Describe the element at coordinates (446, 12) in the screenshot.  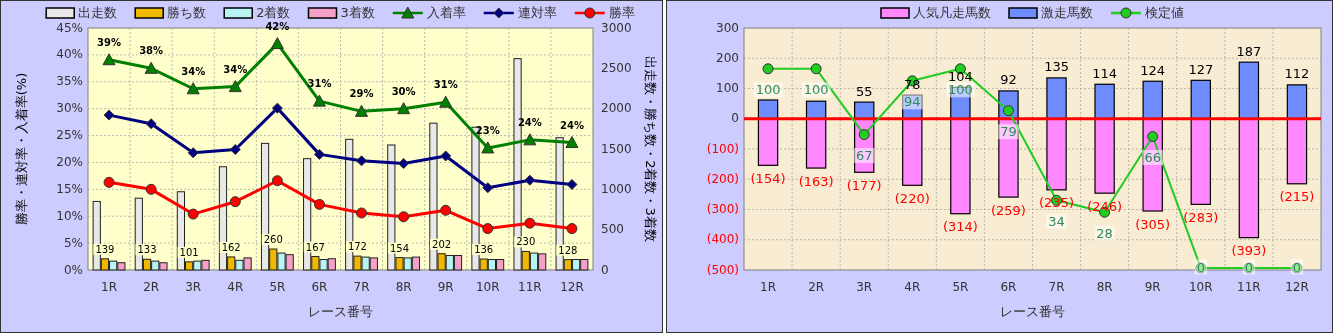
I see `legend-label: 入着率` at that location.